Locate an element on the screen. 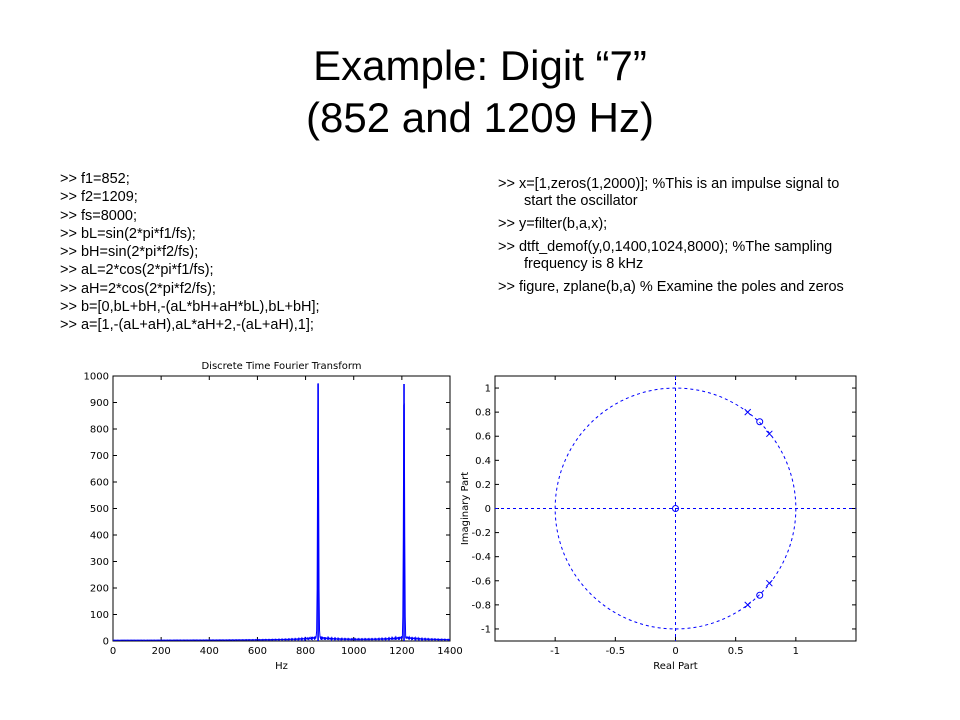  slide-title: Example: Digit “7” (852 and 1209 Hz) is located at coordinates (480, 92).